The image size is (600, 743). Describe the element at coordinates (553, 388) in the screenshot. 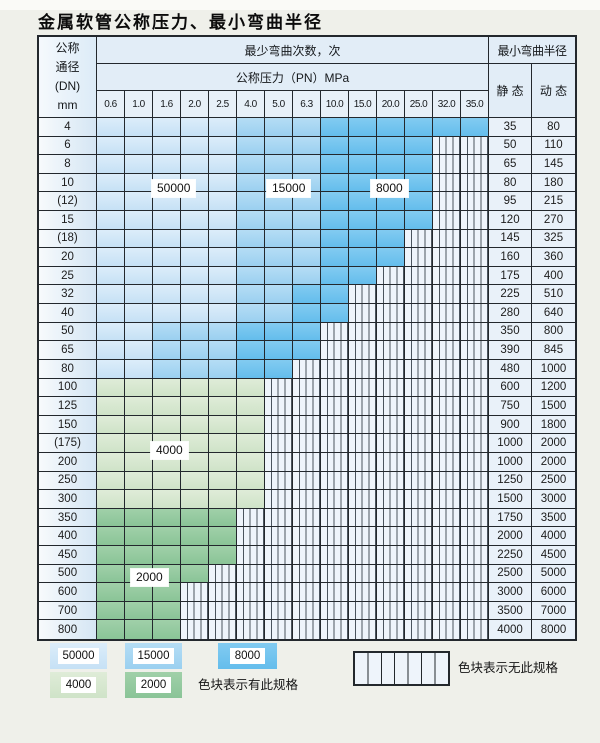

I see `dynamic-radius-cell: 1200` at that location.